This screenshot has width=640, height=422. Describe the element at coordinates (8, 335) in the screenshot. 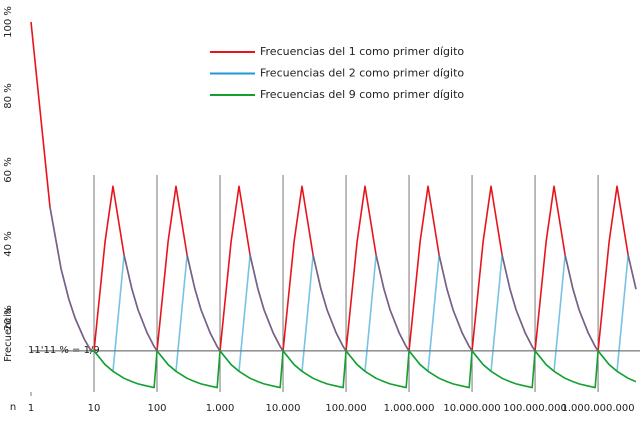

I see `y-axis-label: Frecuencia` at that location.